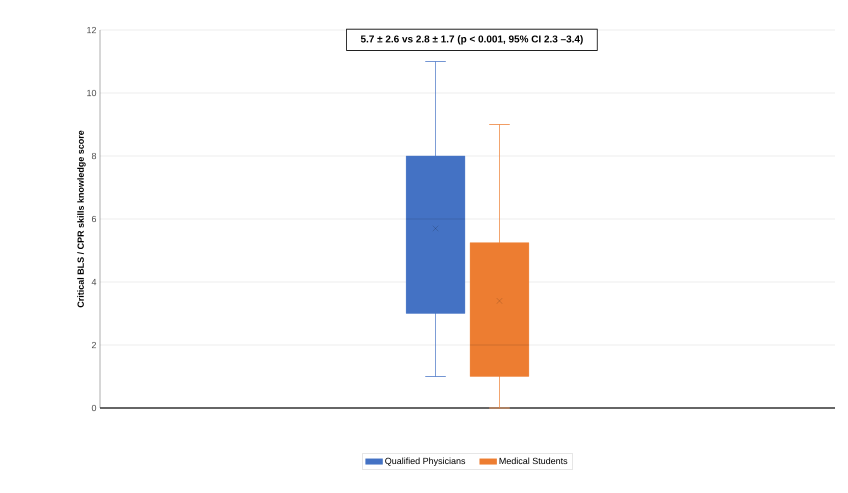 The image size is (848, 493). What do you see at coordinates (91, 30) in the screenshot?
I see `y-tick-label: 12` at bounding box center [91, 30].